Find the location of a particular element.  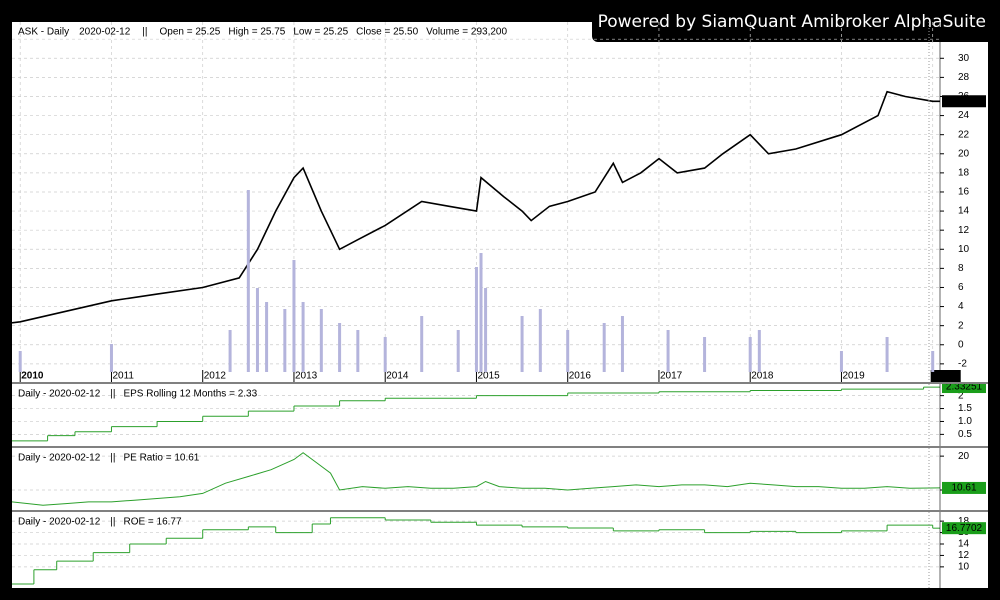

x-tick-label: 2015 is located at coordinates (488, 376).